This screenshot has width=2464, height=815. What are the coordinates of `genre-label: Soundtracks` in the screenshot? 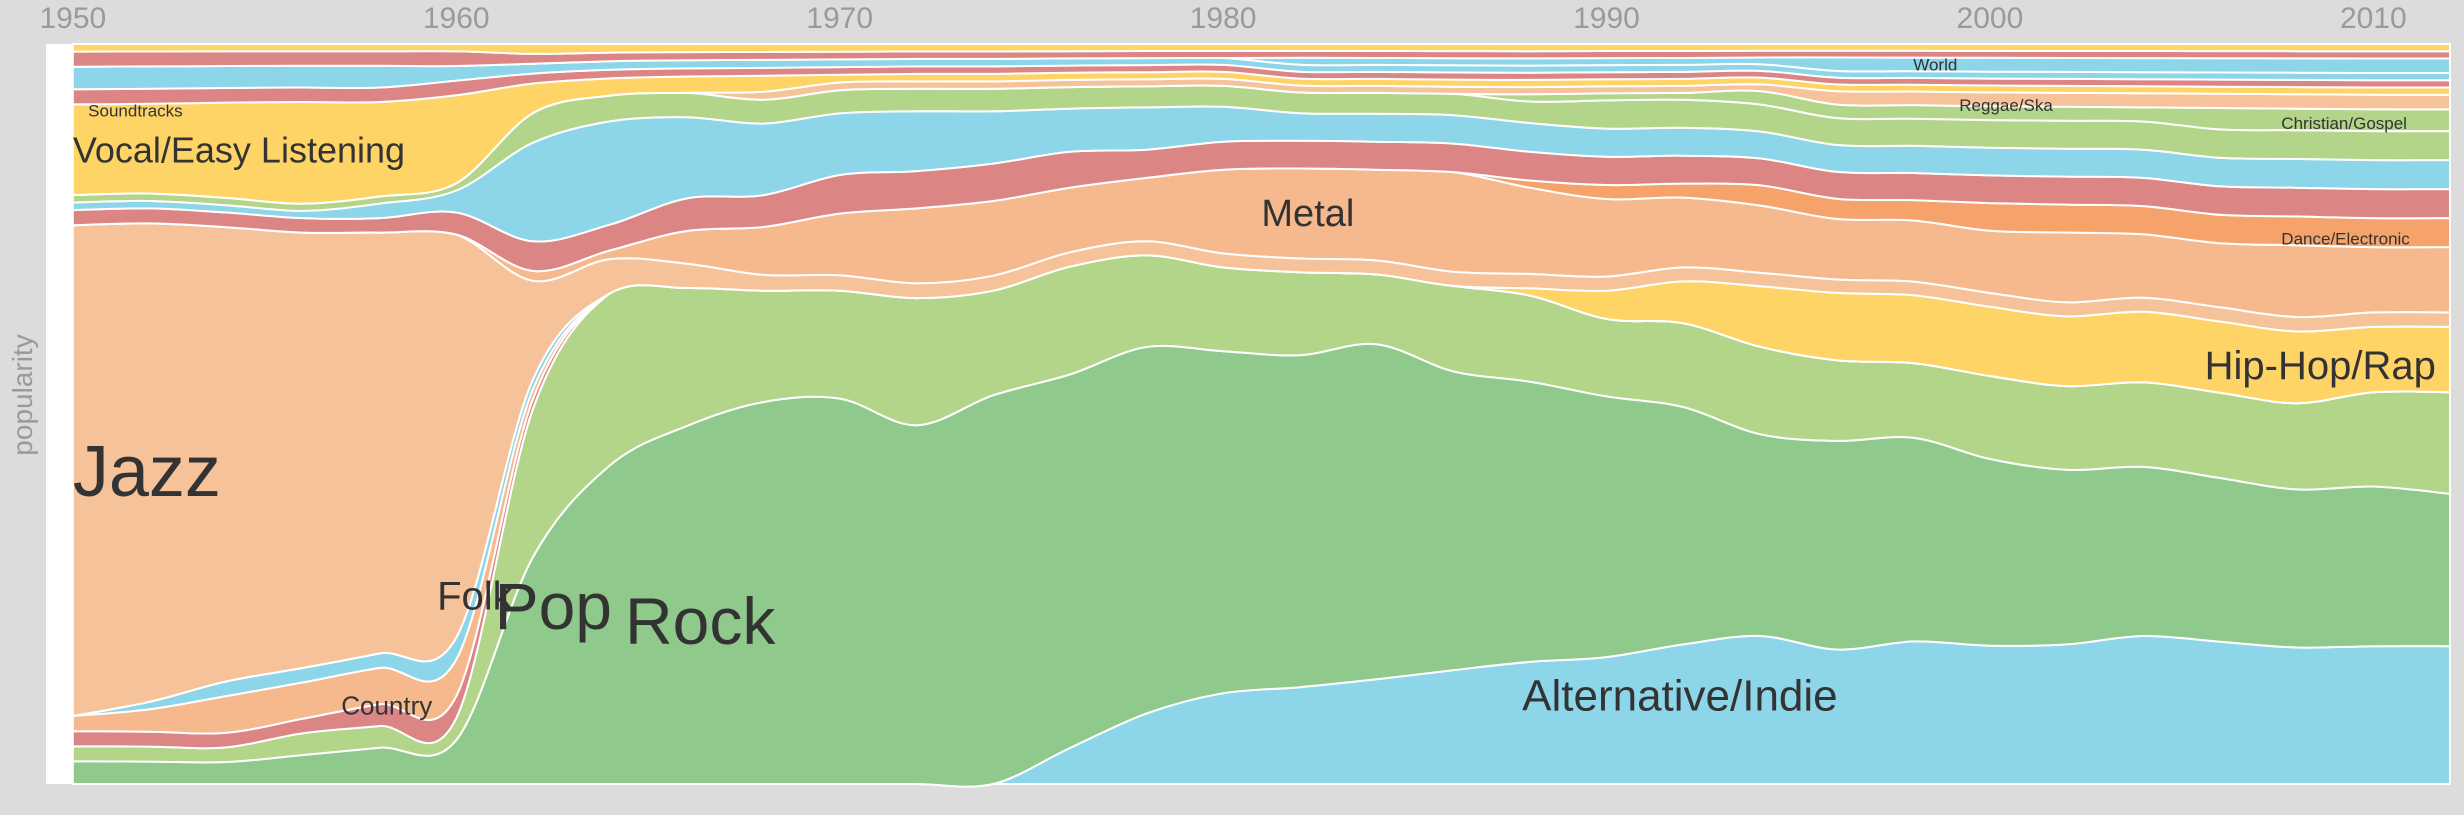 It's located at (135, 111).